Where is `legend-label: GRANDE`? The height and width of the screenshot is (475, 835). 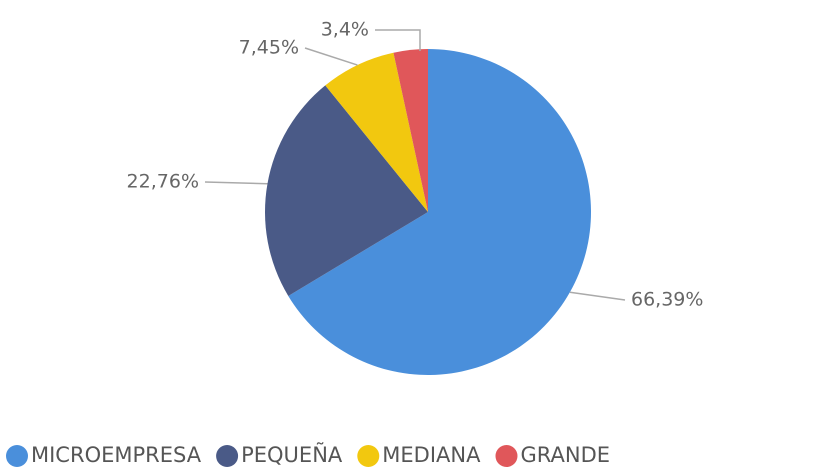
legend-label: GRANDE is located at coordinates (565, 455).